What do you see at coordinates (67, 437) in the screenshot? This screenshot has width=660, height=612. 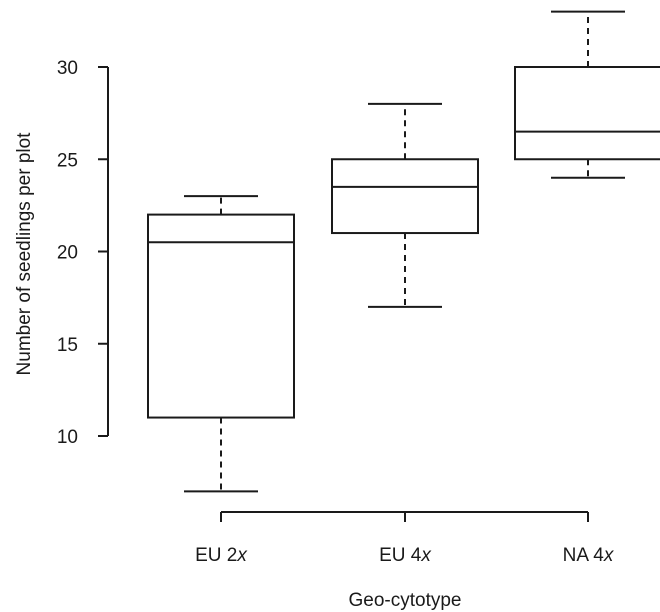 I see `y-tick-label: 10` at bounding box center [67, 437].